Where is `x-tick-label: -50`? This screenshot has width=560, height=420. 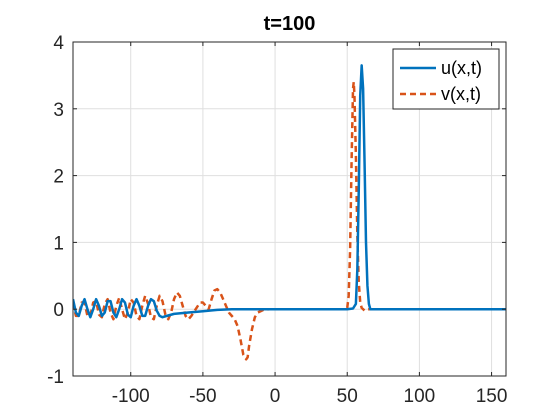 x-tick-label: -50 is located at coordinates (202, 396).